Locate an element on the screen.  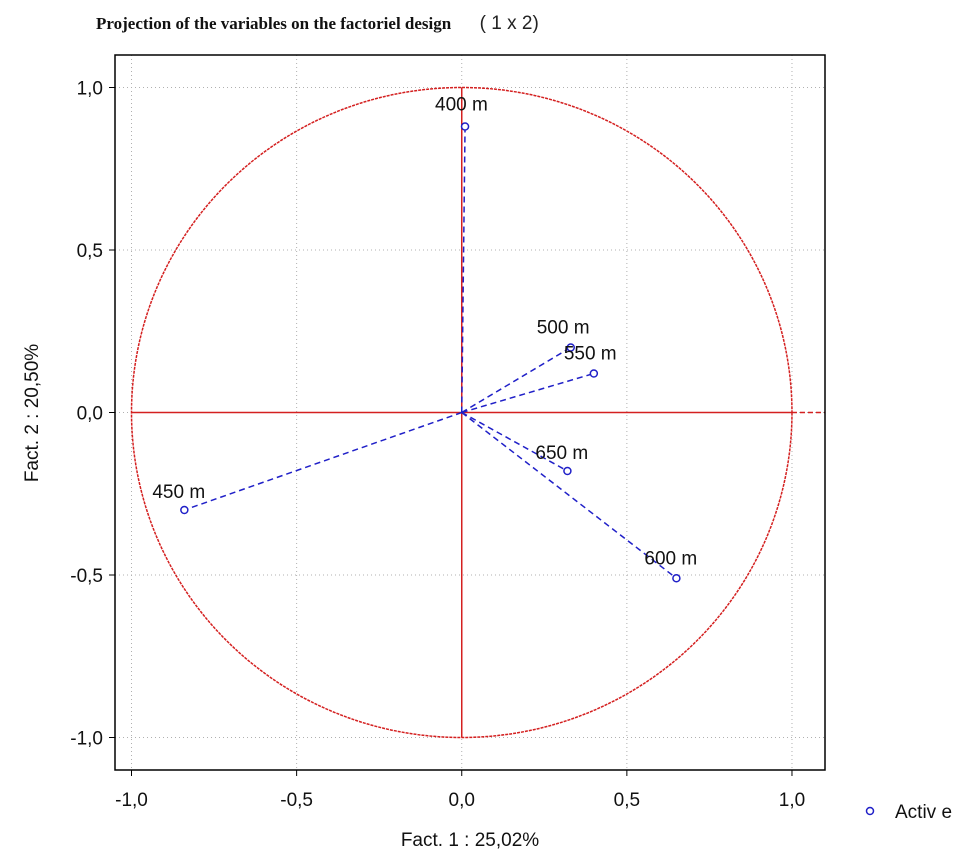
point-450-m is located at coordinates (184, 510).